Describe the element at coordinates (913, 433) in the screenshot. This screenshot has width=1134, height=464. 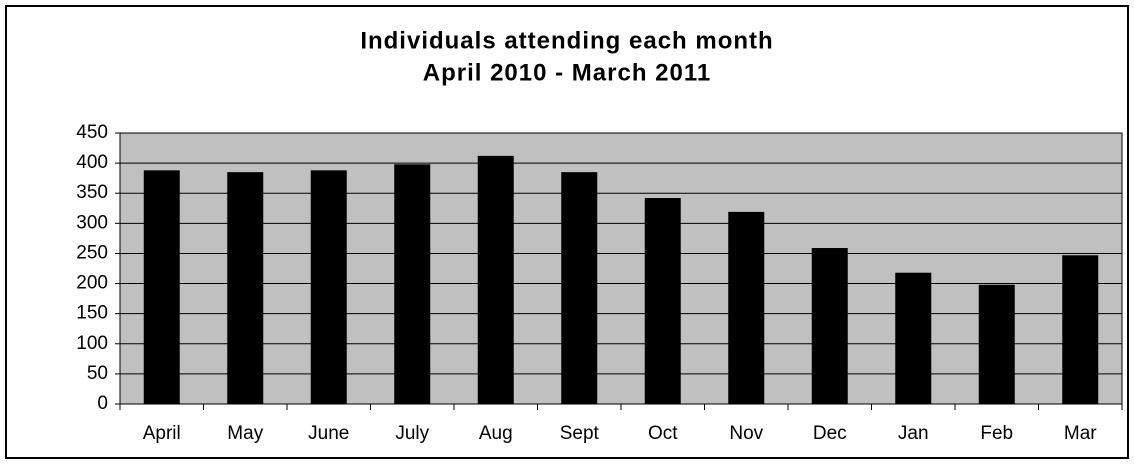
I see `x-tick-label: Jan` at that location.